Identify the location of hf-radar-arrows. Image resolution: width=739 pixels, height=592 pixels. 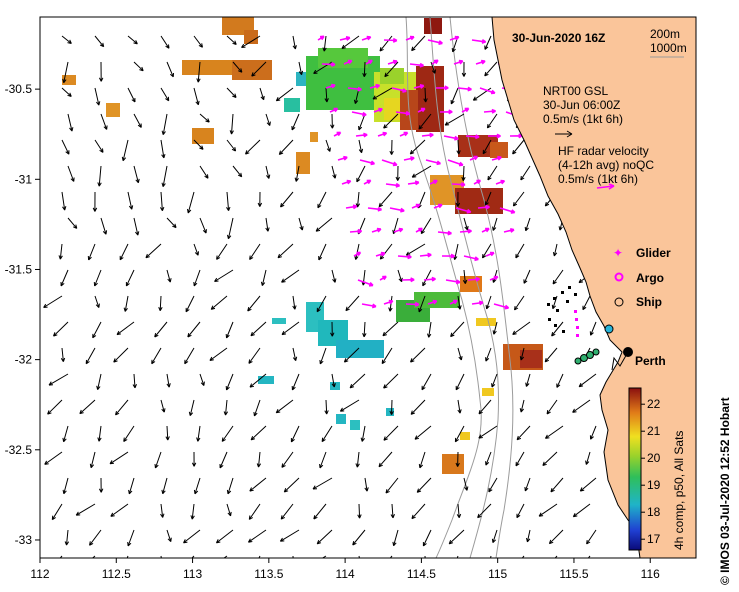
(420, 172).